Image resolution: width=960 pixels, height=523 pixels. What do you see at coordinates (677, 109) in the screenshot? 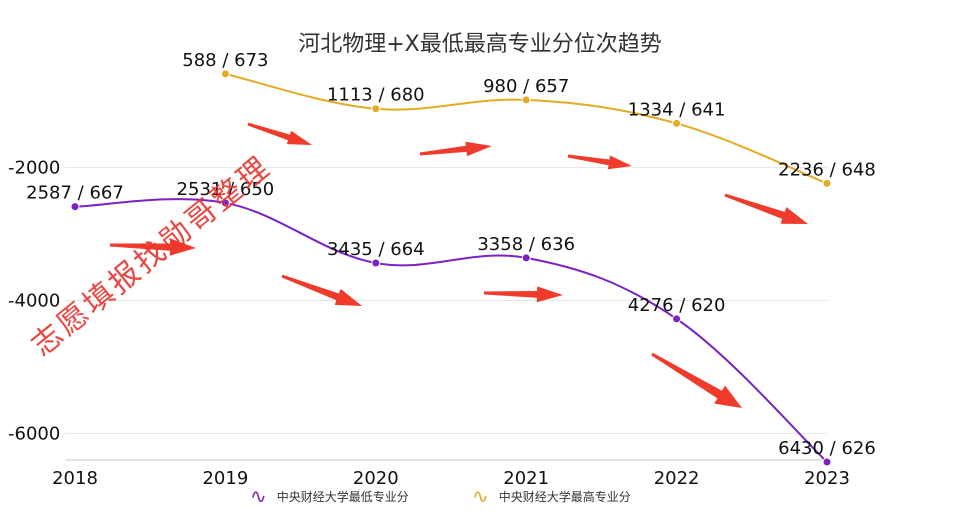
I see `data-label: 1334 / 641` at bounding box center [677, 109].